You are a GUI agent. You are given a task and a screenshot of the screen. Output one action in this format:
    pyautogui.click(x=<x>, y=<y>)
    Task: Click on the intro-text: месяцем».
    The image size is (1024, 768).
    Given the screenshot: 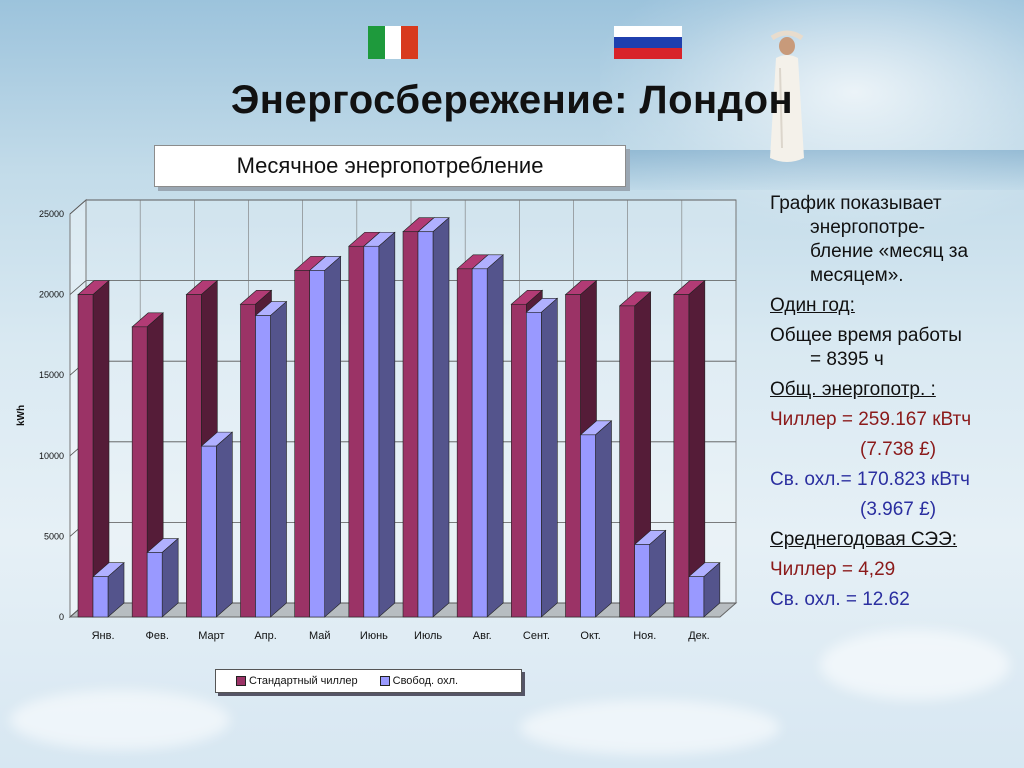 What is the action you would take?
    pyautogui.click(x=857, y=275)
    